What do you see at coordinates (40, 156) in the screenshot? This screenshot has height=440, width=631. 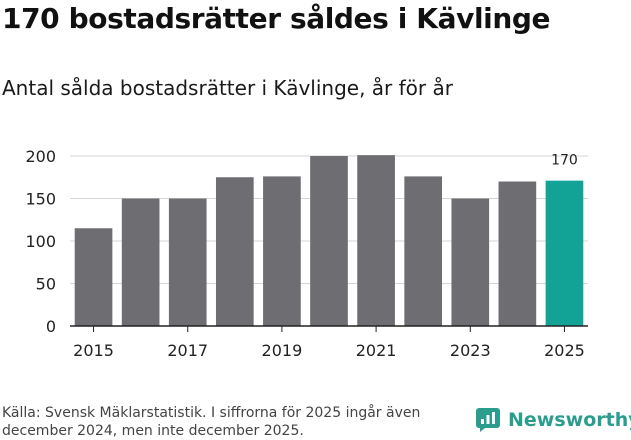 I see `y-tick-label: 200` at bounding box center [40, 156].